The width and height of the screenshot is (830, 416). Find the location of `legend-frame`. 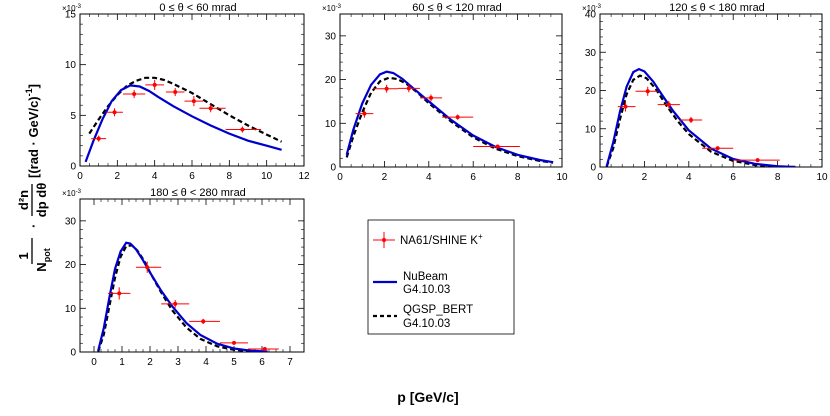

legend-frame is located at coordinates (441, 277).